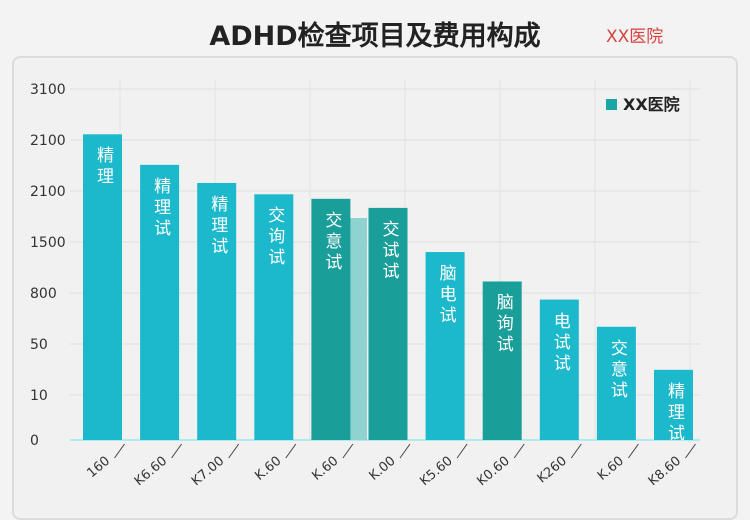 Image resolution: width=750 pixels, height=520 pixels. I want to click on y-tick-label: 1500, so click(48, 243).